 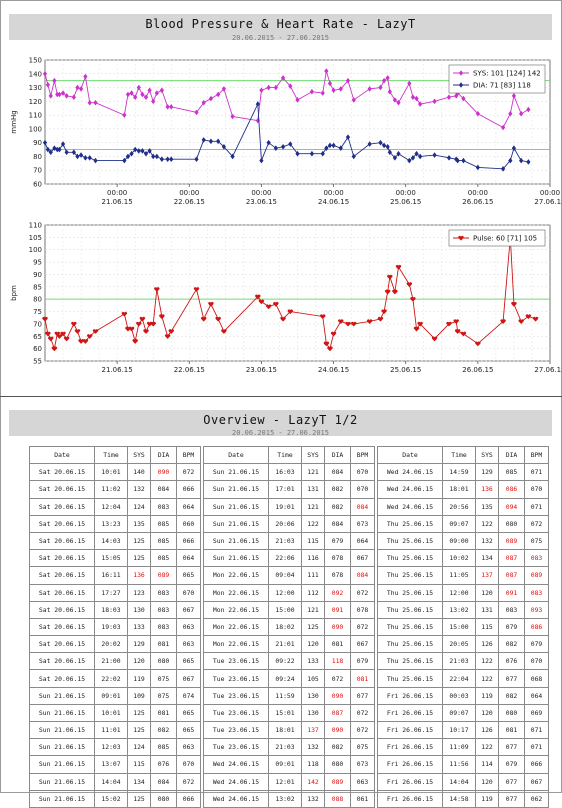 What do you see at coordinates (487, 523) in the screenshot?
I see `sys-cell: 122` at bounding box center [487, 523].